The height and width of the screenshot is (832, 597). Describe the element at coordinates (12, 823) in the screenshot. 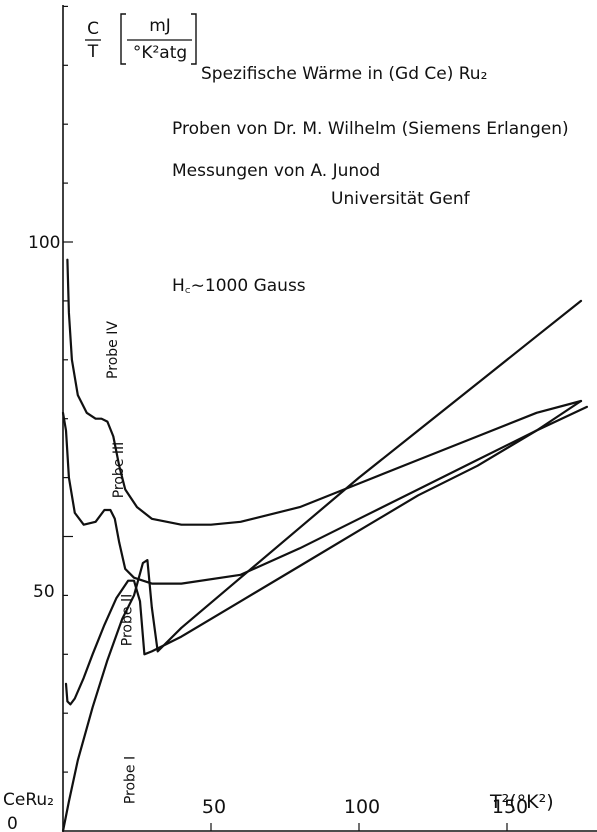

I see `y-tick-label: 0` at that location.